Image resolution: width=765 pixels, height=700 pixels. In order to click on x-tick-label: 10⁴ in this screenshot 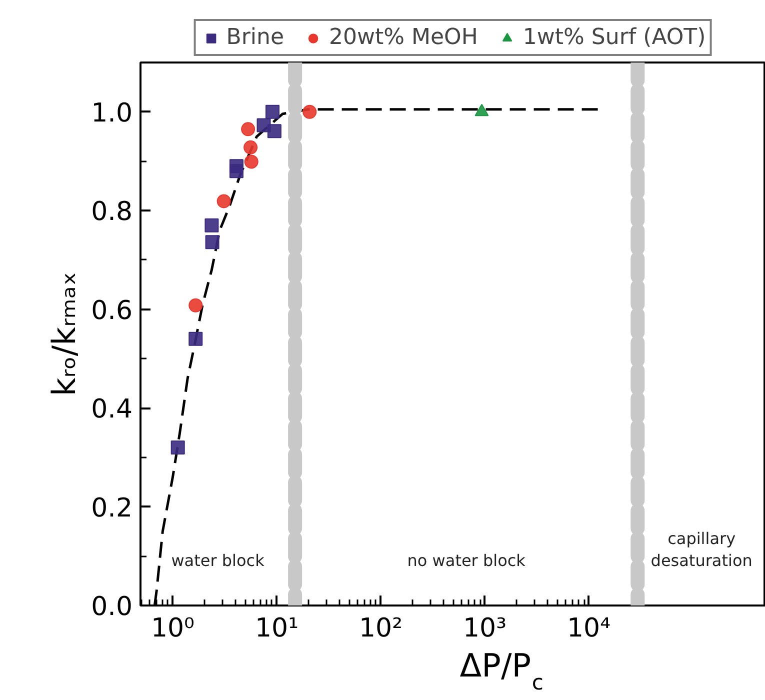, I will do `click(589, 629)`.